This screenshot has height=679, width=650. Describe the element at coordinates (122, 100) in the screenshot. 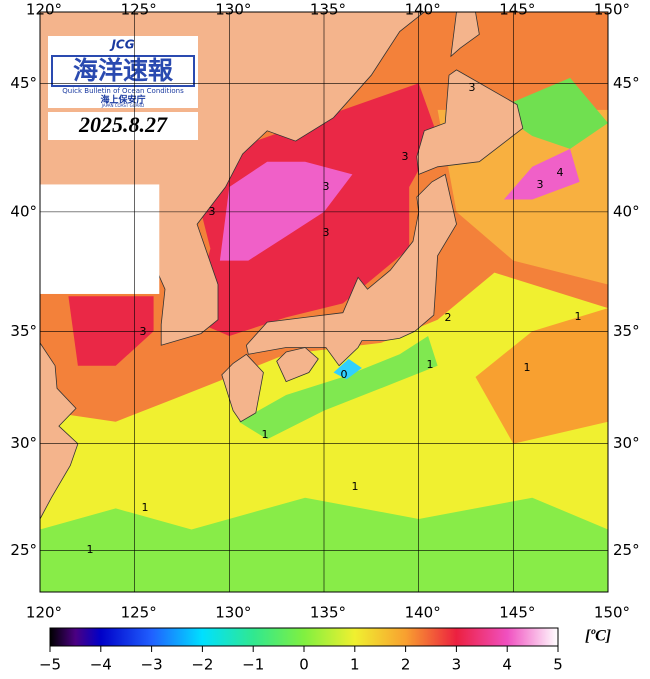

I see `logo-agency: 海上保安庁` at that location.